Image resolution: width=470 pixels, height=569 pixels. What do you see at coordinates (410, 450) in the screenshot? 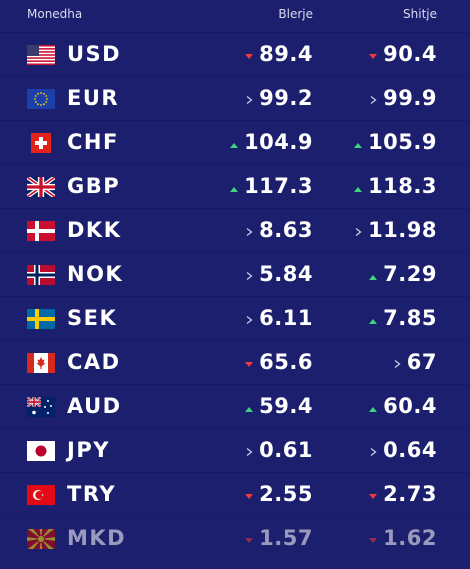
I see `sell-rate: 0.64` at bounding box center [410, 450].